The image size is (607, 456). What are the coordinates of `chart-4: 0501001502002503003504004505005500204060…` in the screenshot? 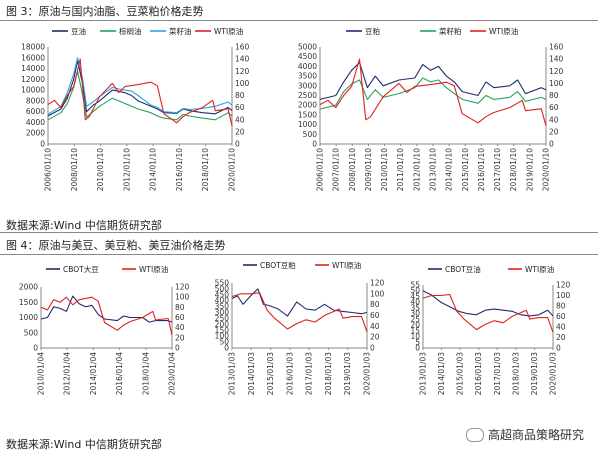 It's located at (300, 327).